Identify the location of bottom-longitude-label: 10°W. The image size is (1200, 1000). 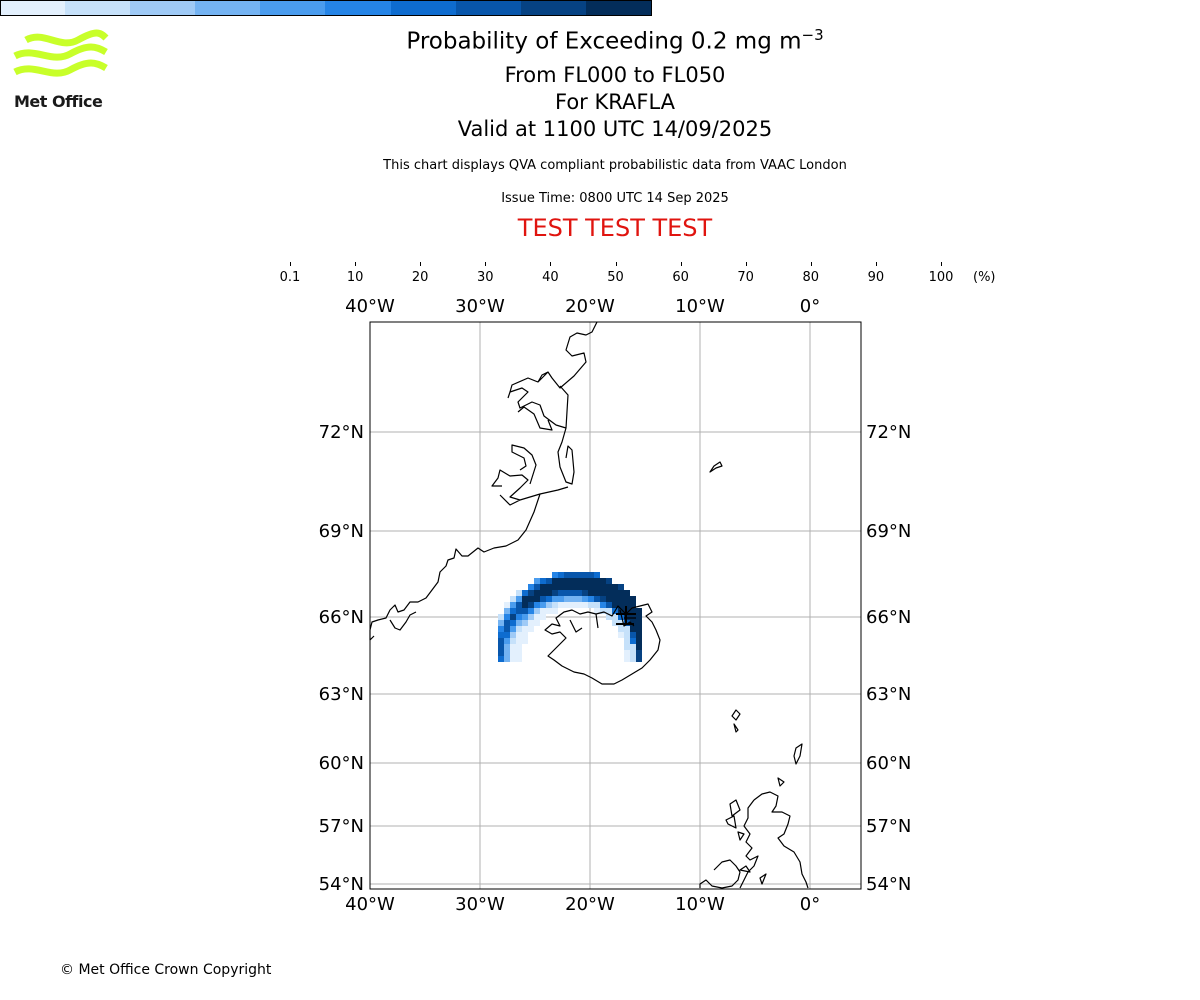
(700, 904).